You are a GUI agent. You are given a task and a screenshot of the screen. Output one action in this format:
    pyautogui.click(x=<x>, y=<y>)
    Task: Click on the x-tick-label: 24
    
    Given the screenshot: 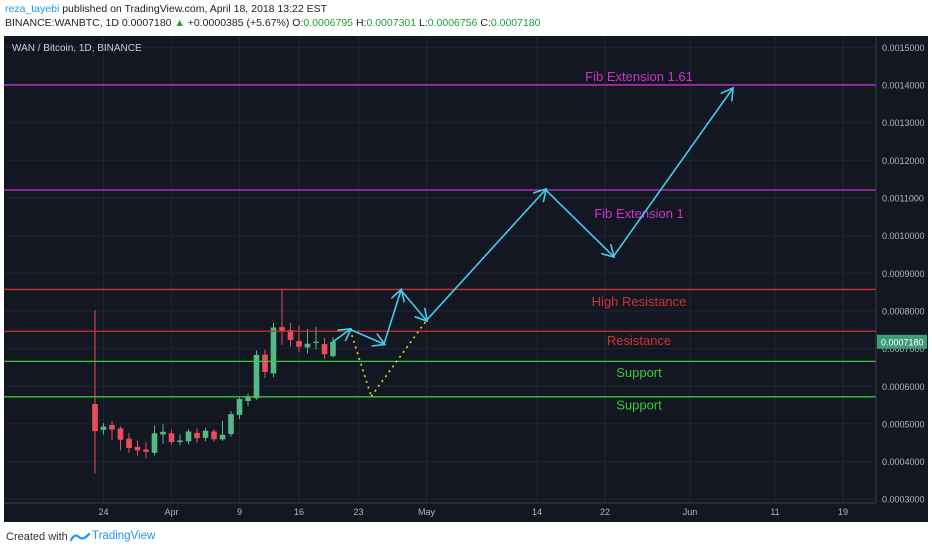 What is the action you would take?
    pyautogui.click(x=103, y=512)
    